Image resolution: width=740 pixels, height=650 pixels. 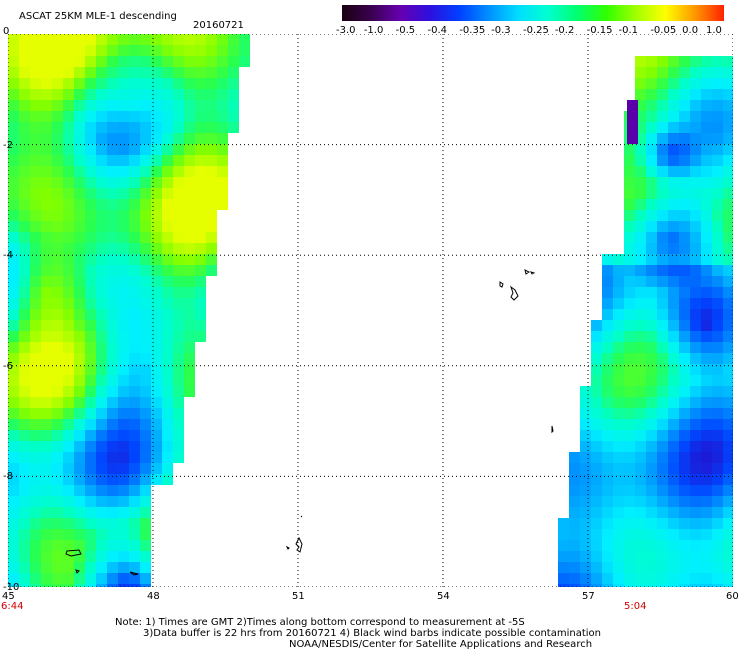 I want to click on island-outline, so click(x=552, y=429).